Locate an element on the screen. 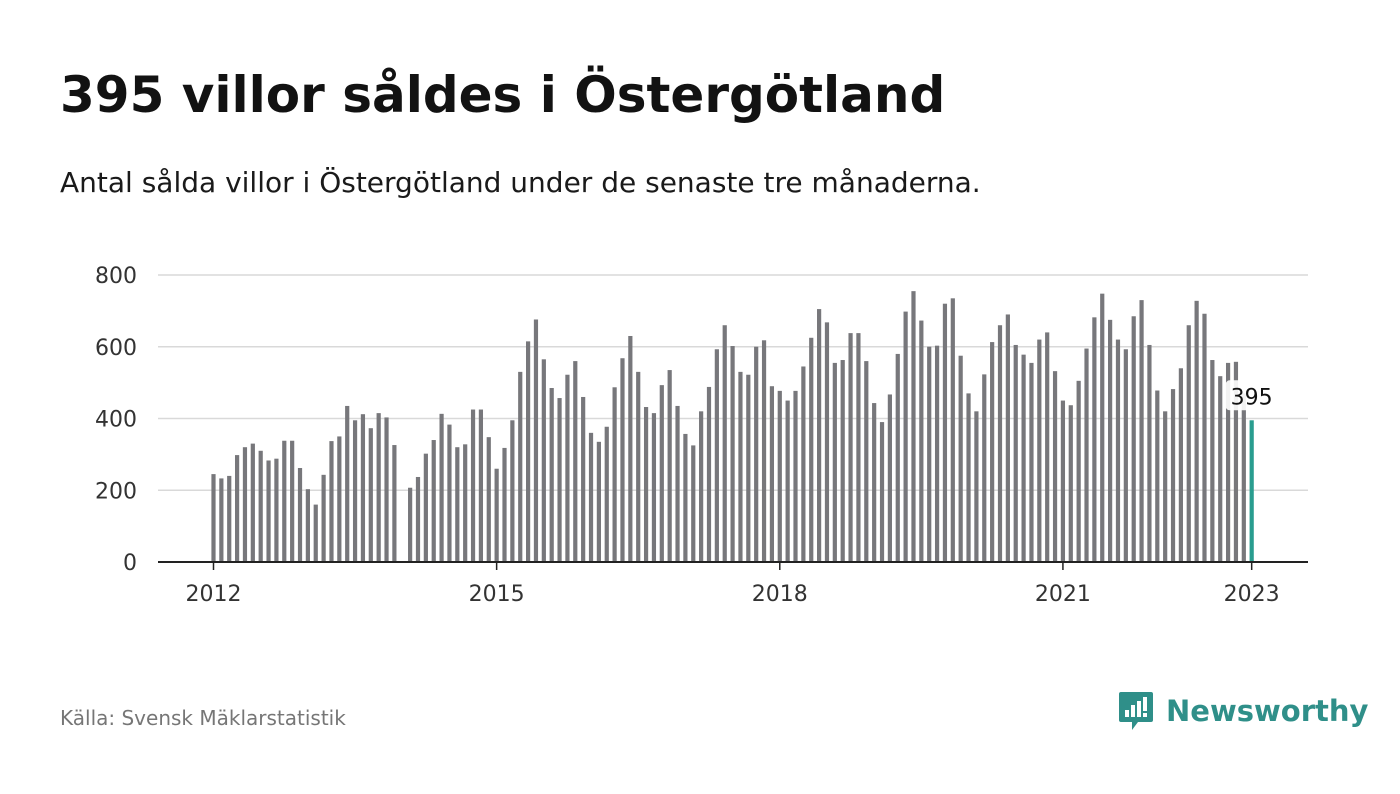  y-tick-label: 400 is located at coordinates (116, 420).